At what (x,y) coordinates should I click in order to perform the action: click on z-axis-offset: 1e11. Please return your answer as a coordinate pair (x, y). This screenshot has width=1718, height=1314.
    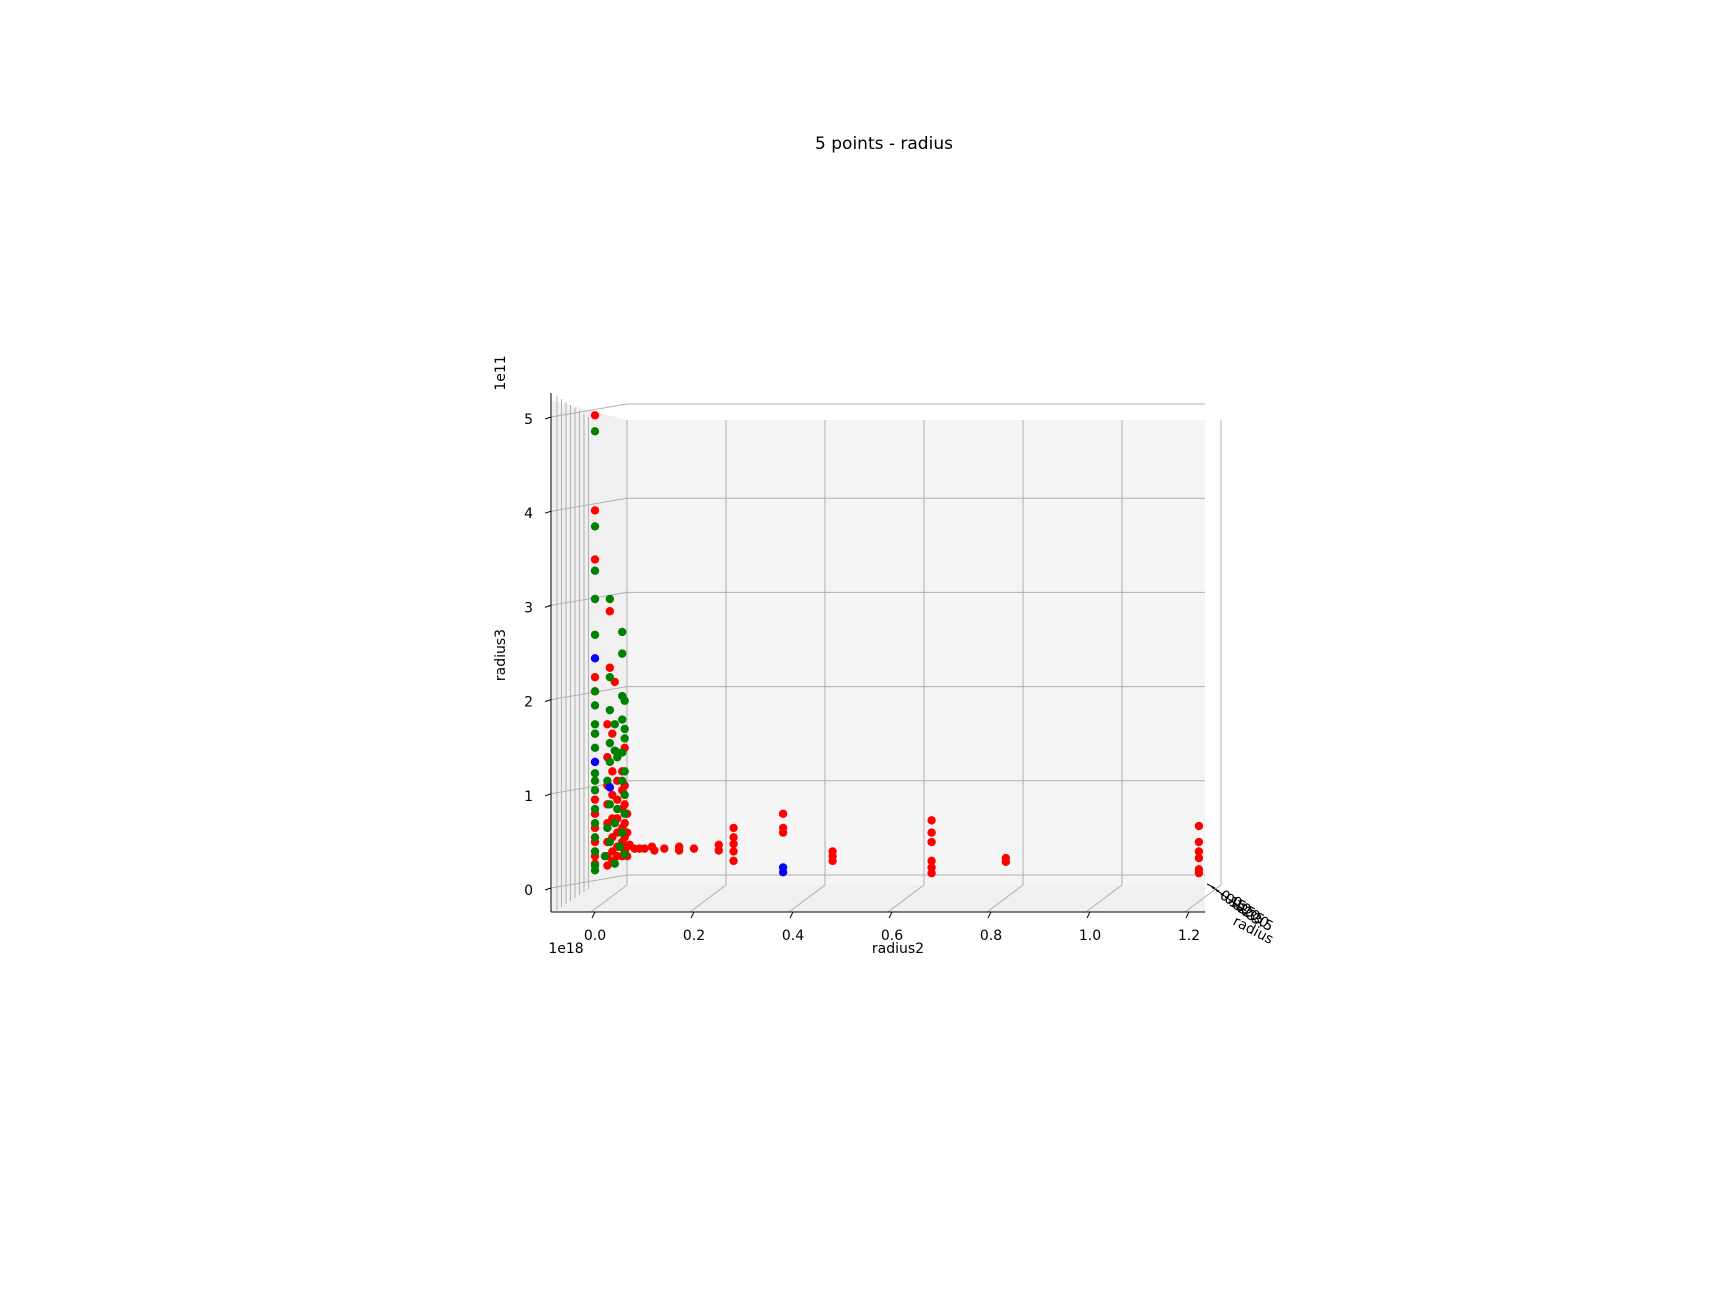
    Looking at the image, I should click on (501, 372).